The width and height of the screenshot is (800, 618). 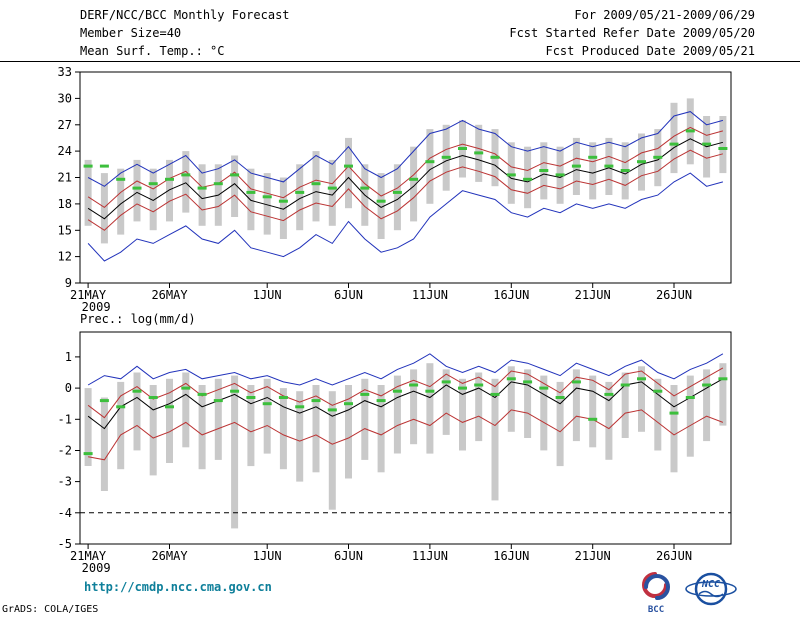 I want to click on bcc-logo: BCC, so click(x=656, y=593).